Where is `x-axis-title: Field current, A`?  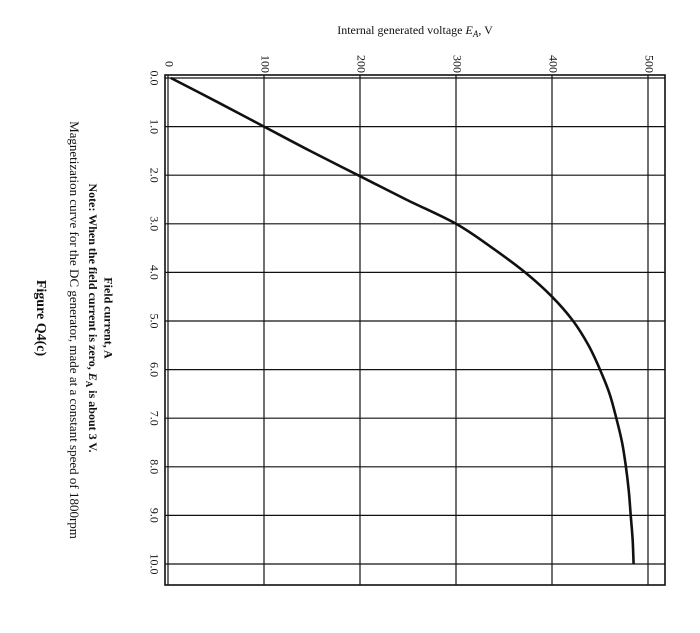
x-axis-title: Field current, A is located at coordinates (108, 318).